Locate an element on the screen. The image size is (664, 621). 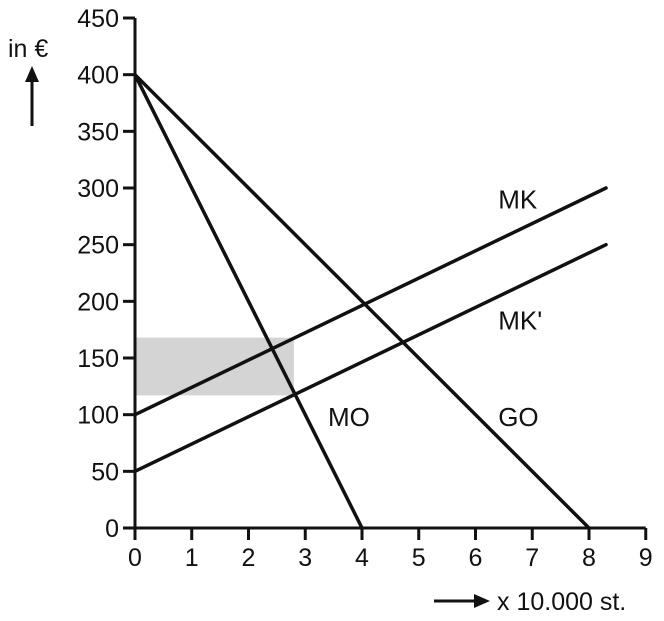
shaded-region-layer is located at coordinates (214, 366).